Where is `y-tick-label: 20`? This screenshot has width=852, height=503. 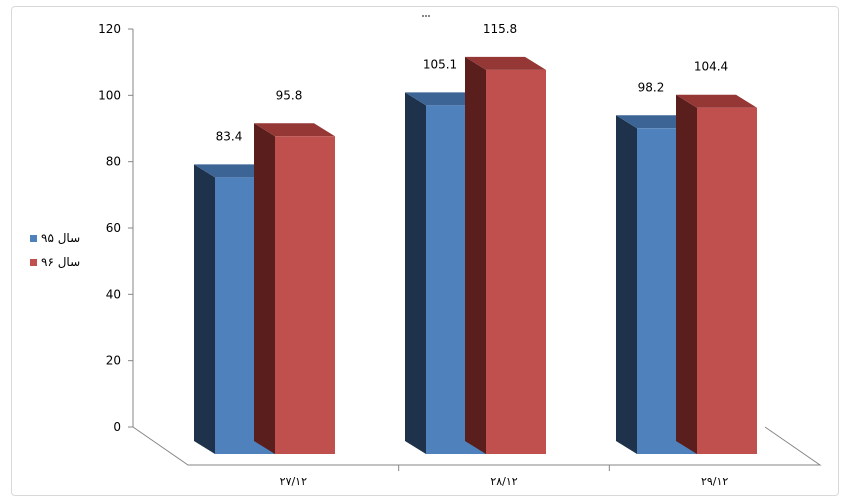 y-tick-label: 20 is located at coordinates (113, 361).